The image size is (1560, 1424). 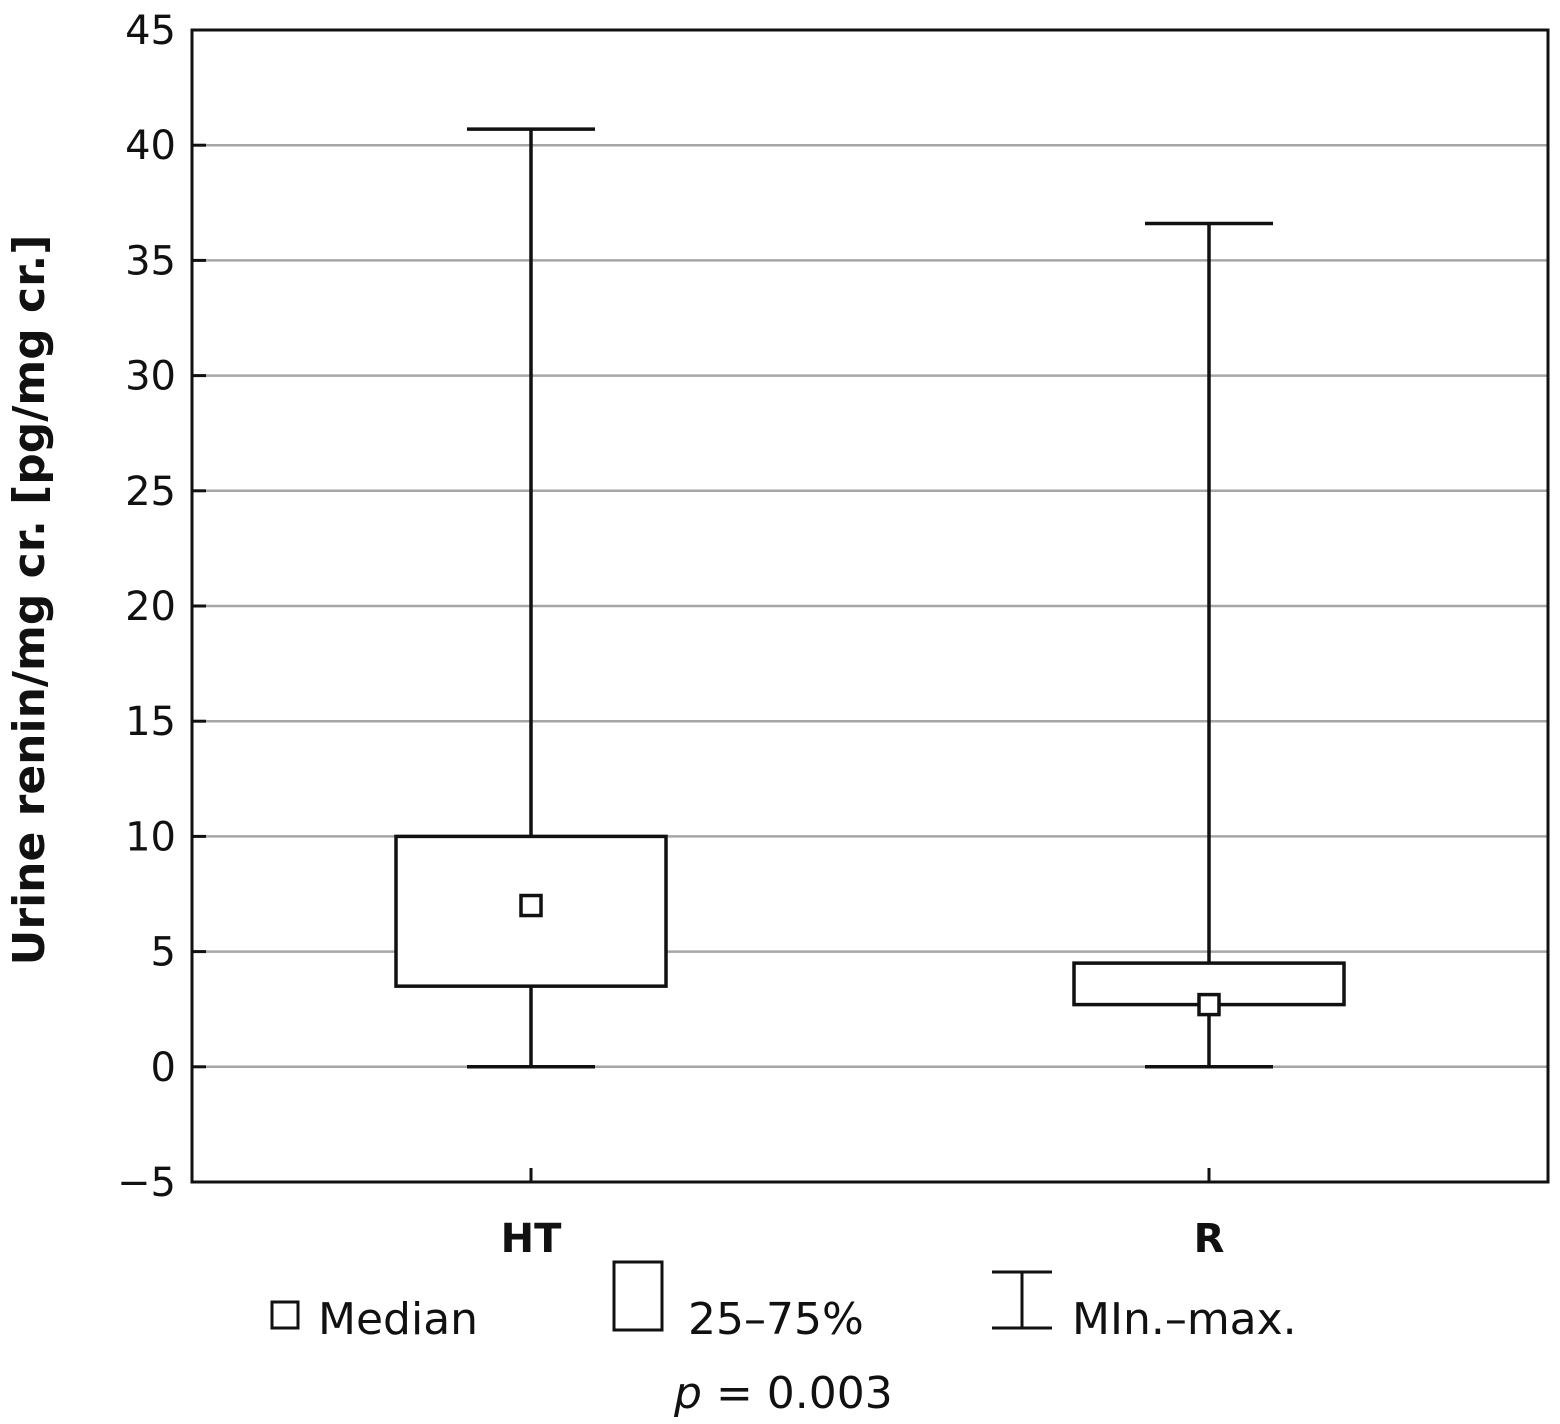 I want to click on box-r, so click(x=1209, y=645).